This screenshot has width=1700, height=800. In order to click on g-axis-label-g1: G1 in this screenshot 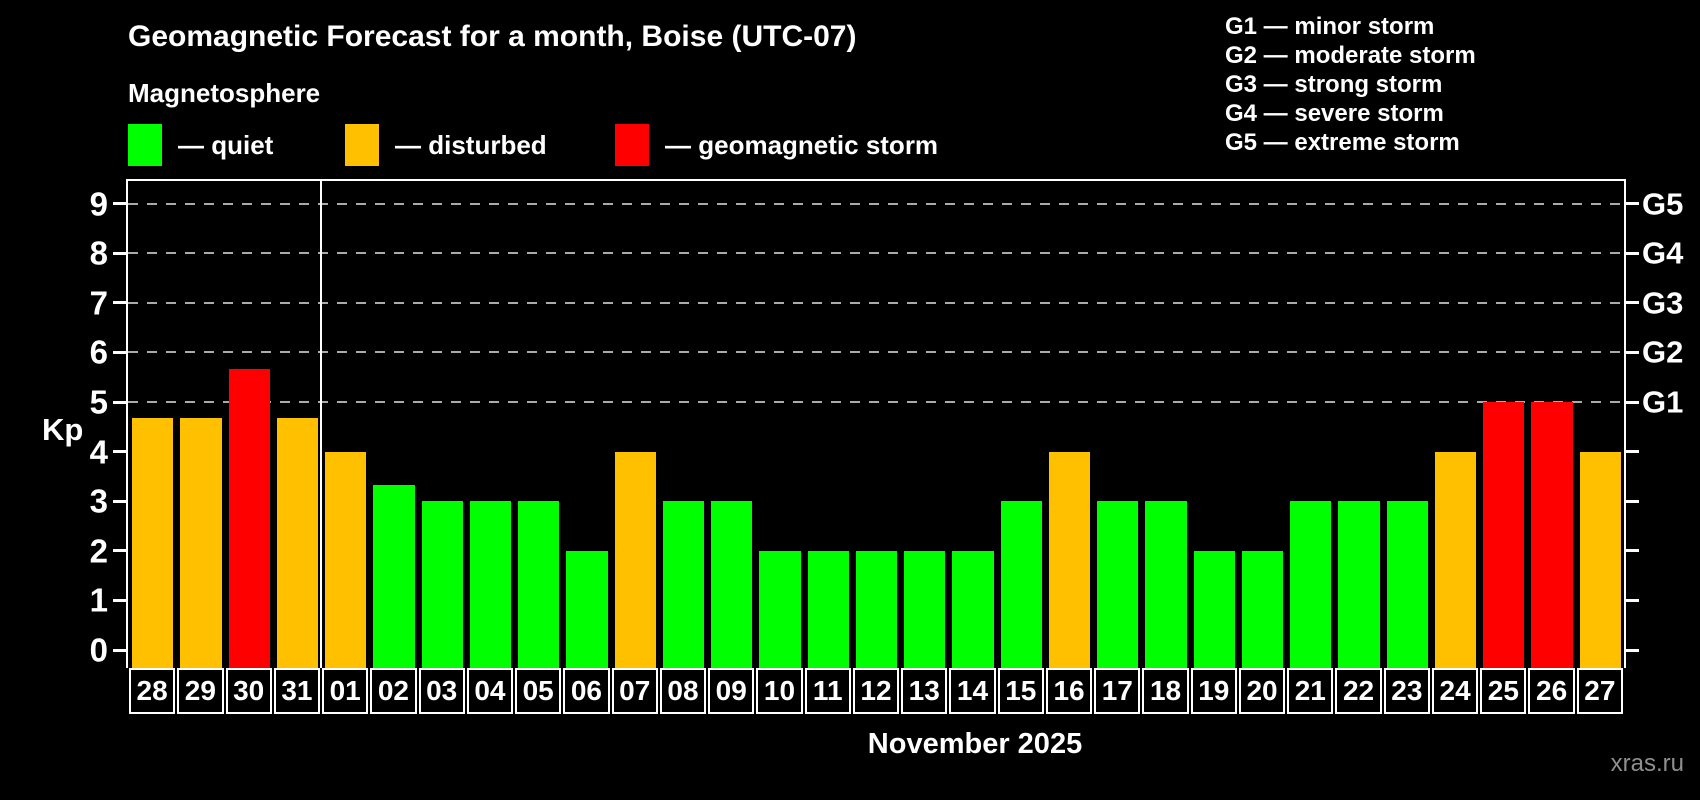, I will do `click(1663, 402)`.